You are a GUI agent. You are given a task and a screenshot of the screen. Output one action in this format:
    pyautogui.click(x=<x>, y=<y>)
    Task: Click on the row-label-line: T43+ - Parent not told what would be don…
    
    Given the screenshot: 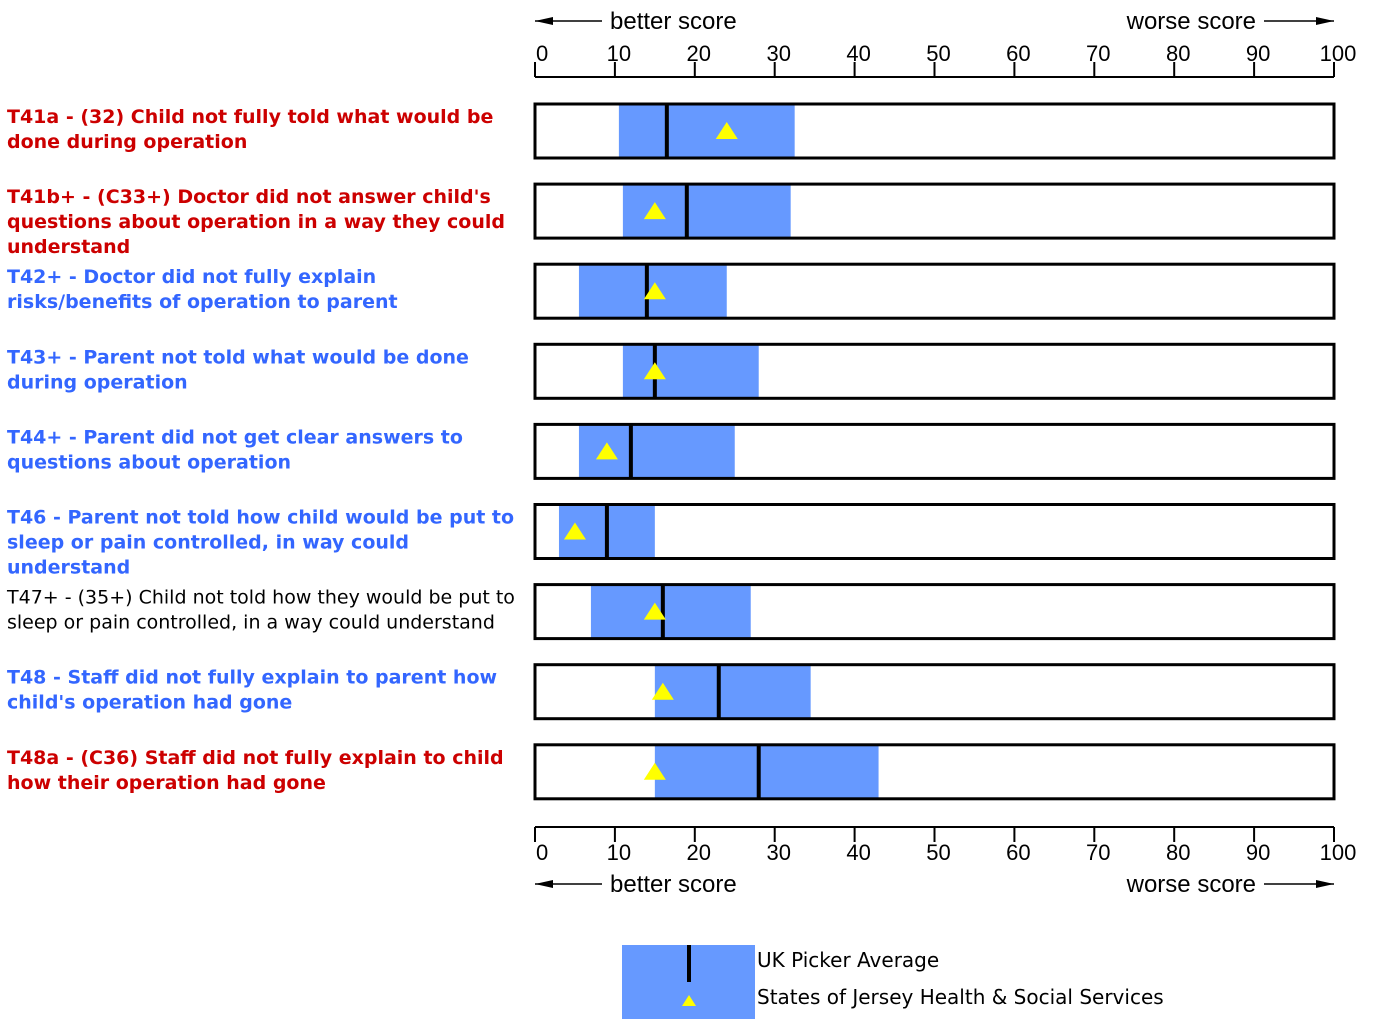 What is the action you would take?
    pyautogui.click(x=238, y=357)
    